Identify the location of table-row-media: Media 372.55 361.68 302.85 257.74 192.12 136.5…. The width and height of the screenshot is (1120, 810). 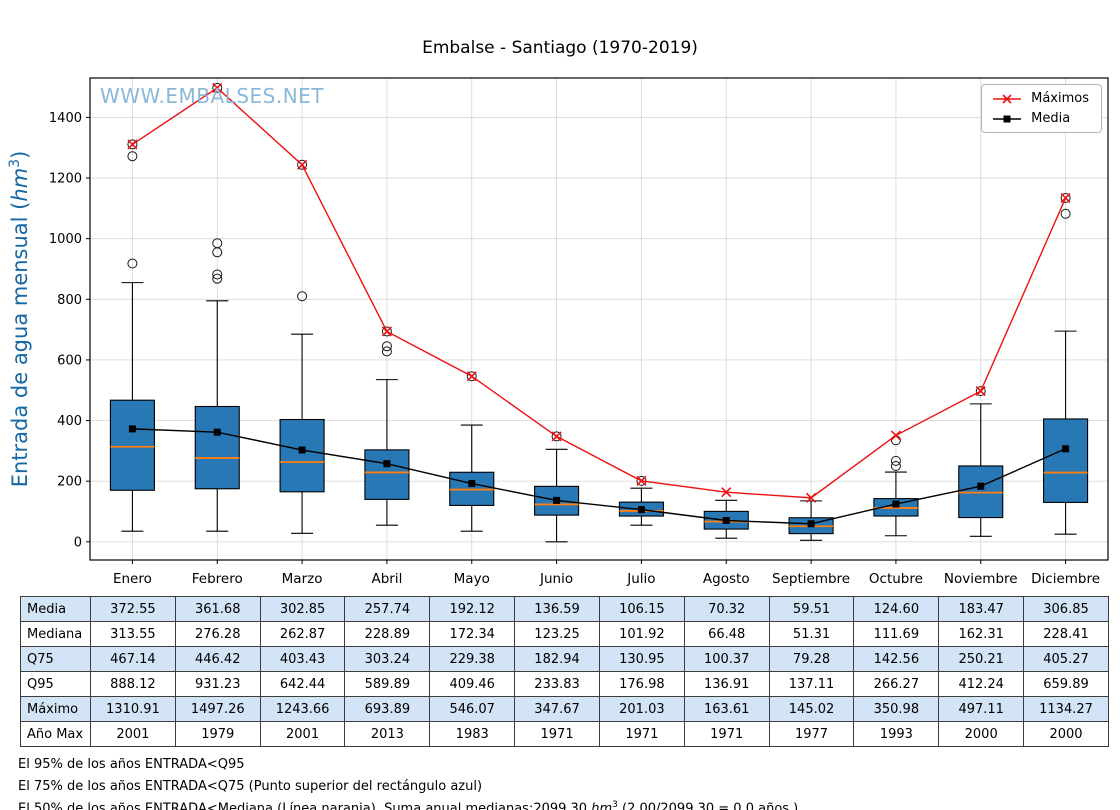
(564, 609).